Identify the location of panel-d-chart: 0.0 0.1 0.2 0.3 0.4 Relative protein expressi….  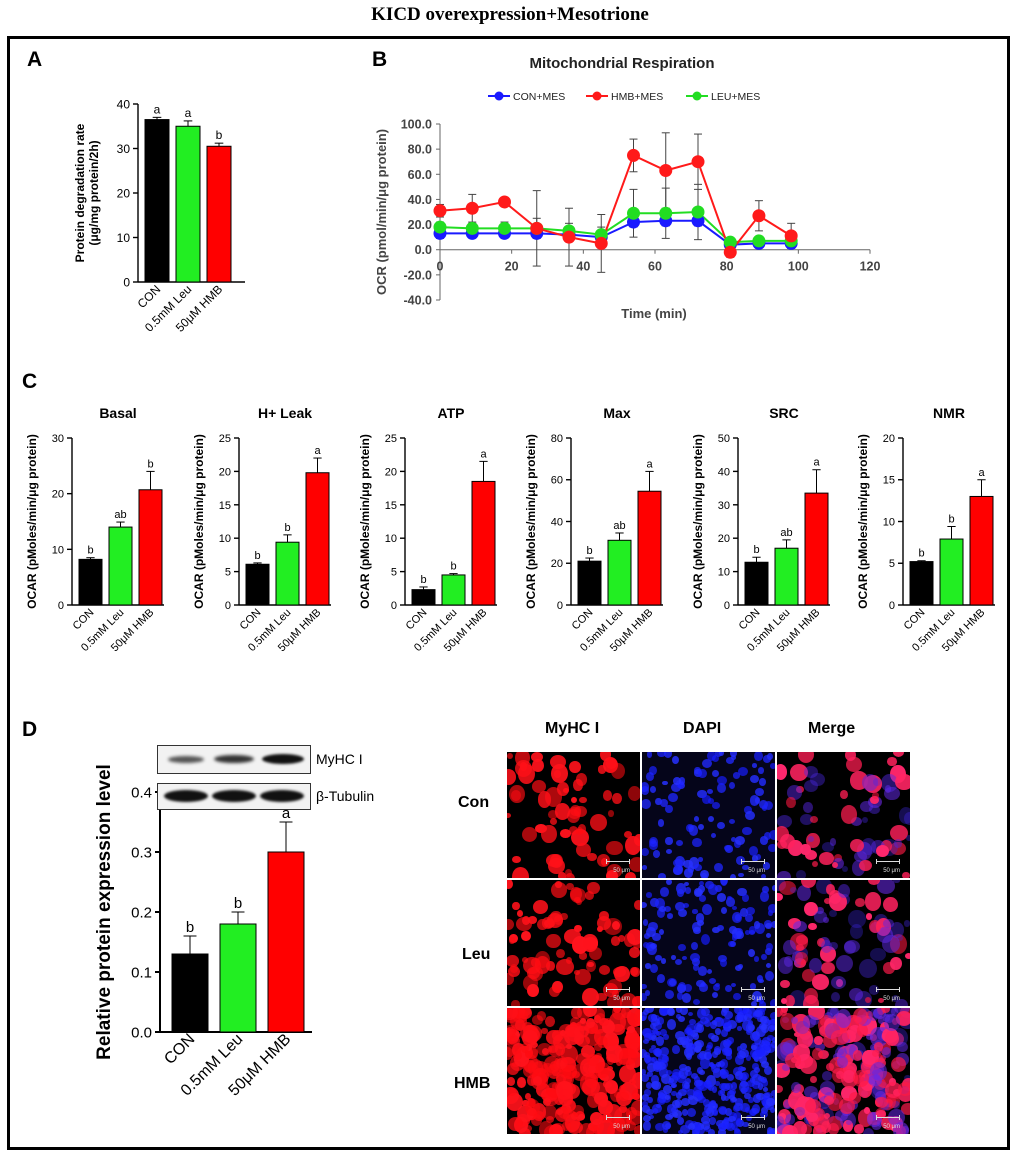
(203, 932).